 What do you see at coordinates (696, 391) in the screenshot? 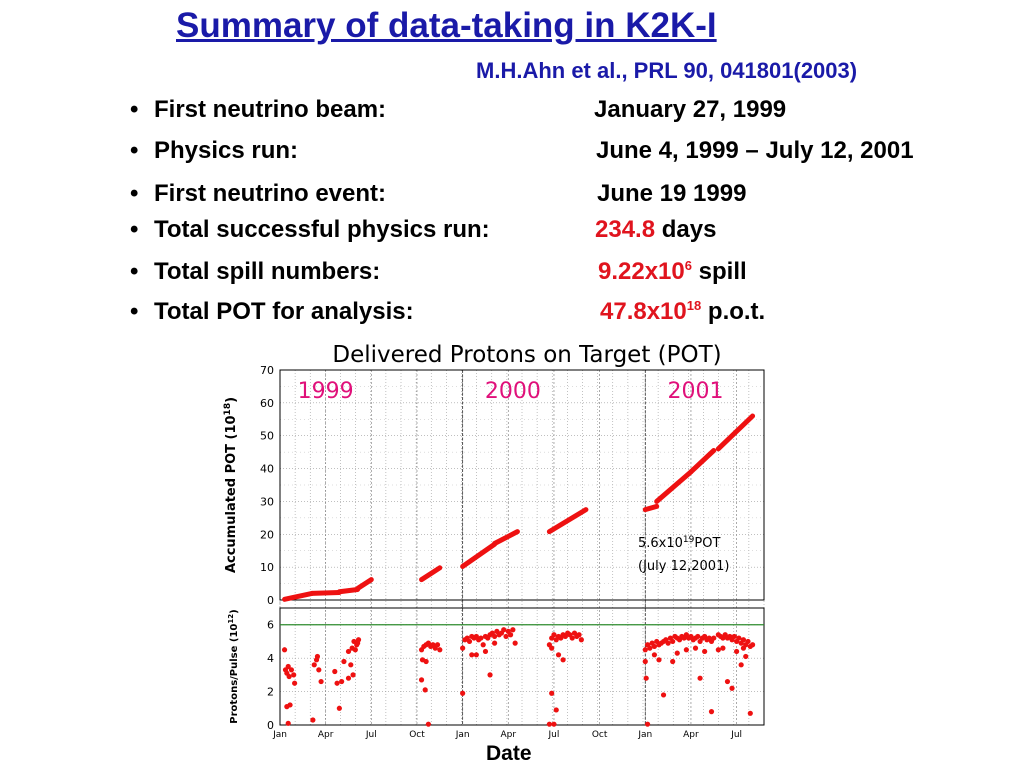
I see `year-label: 2001` at bounding box center [696, 391].